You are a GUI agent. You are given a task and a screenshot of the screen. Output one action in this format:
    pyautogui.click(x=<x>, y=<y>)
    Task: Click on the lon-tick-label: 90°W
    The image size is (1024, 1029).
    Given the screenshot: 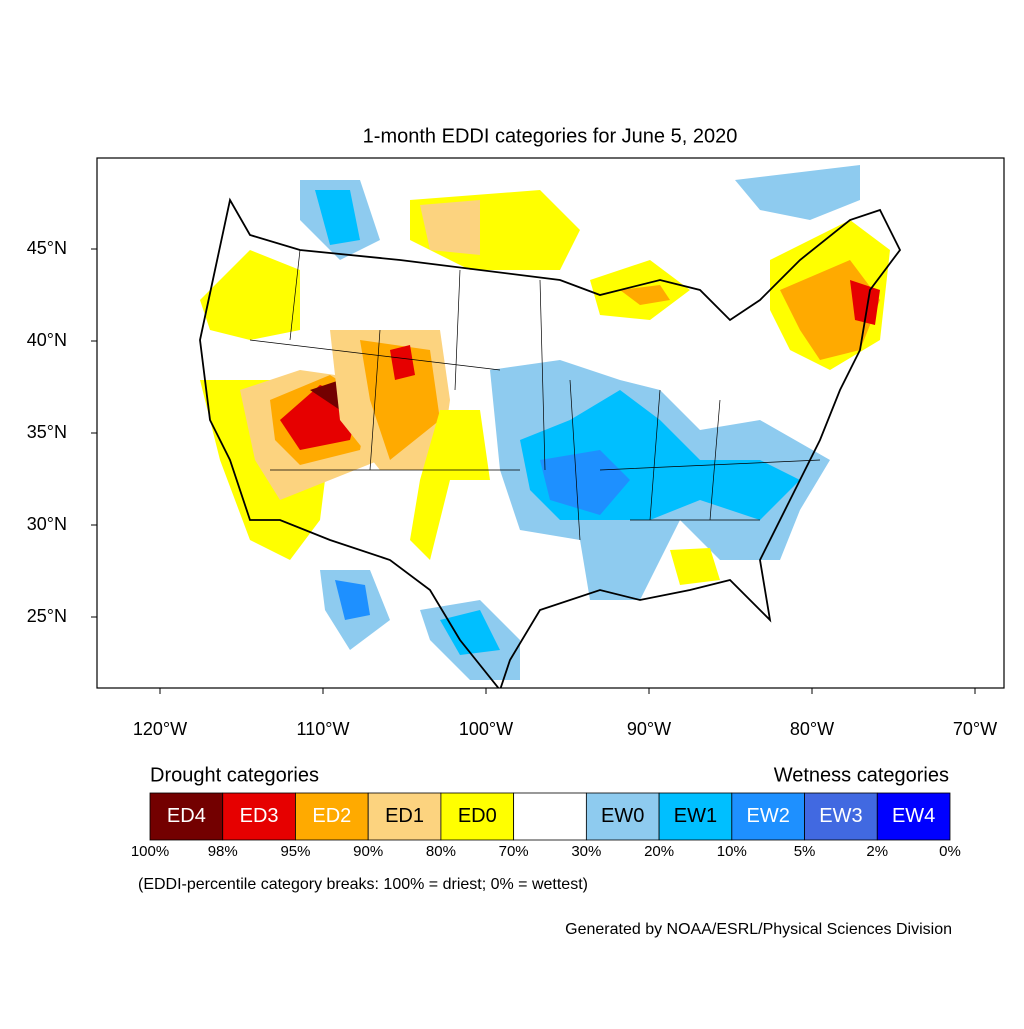 What is the action you would take?
    pyautogui.click(x=649, y=729)
    